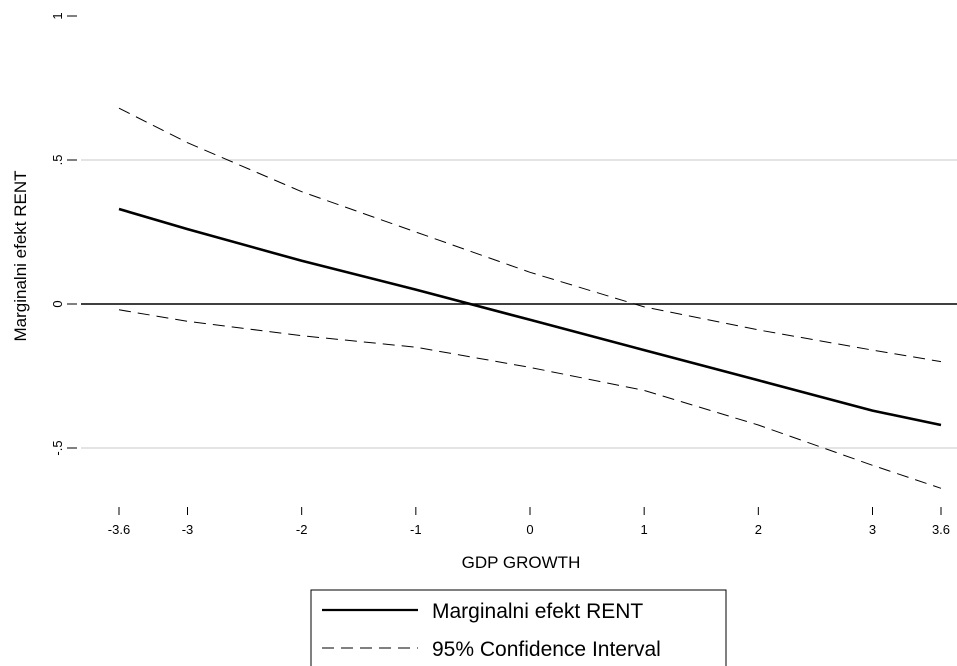 This screenshot has height=666, width=957. I want to click on y-tick-label-1: 0, so click(57, 303).